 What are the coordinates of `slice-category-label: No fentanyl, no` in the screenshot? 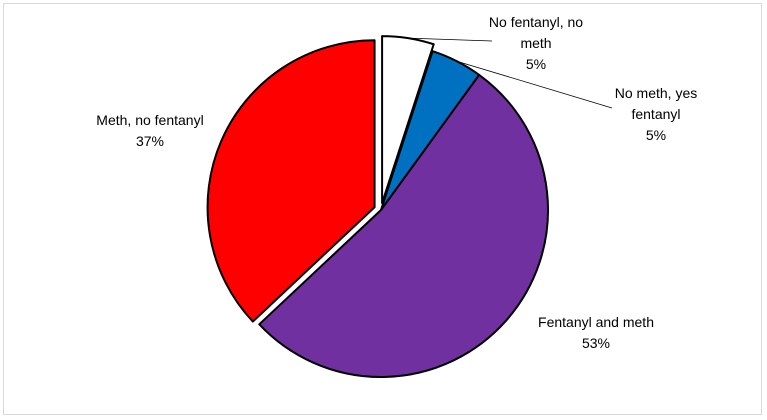 It's located at (536, 22).